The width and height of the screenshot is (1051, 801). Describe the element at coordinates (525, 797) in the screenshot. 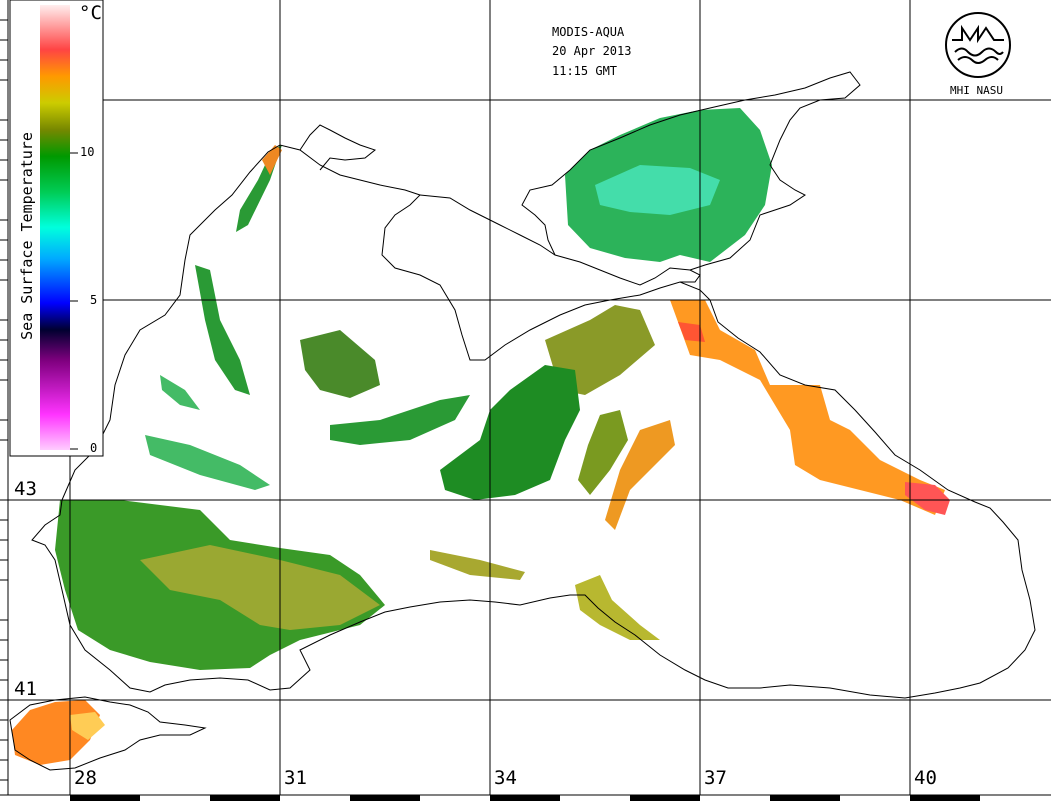

I see `bottom-scale` at that location.